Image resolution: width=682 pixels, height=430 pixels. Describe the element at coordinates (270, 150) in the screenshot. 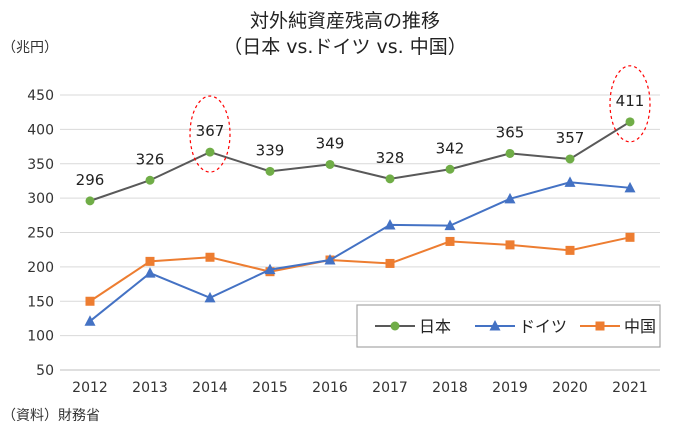

I see `data-label-日本-2015: 339` at that location.